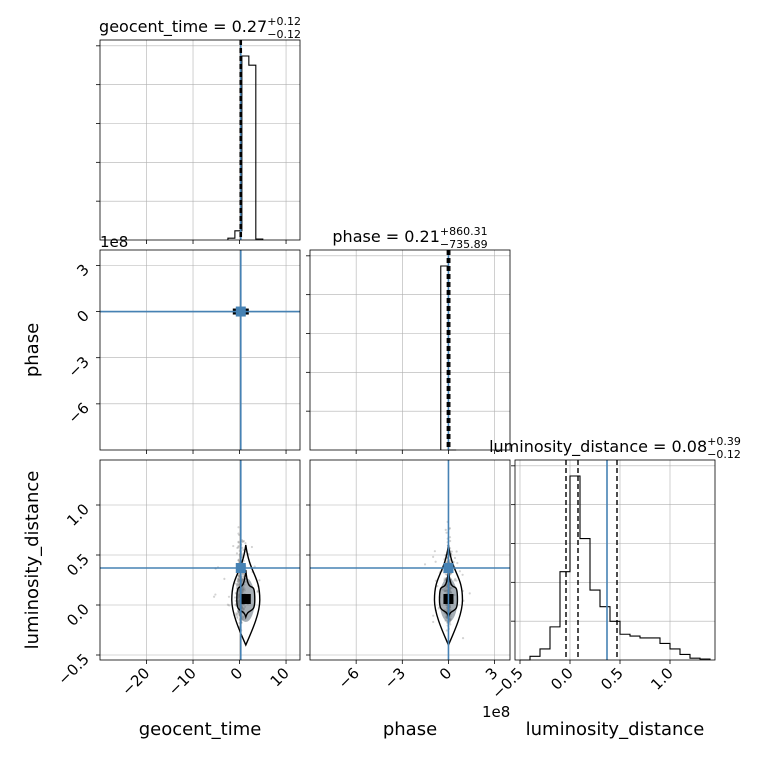  Describe the element at coordinates (284, 34) in the screenshot. I see `title-minus-geocent_time: −0.12` at that location.